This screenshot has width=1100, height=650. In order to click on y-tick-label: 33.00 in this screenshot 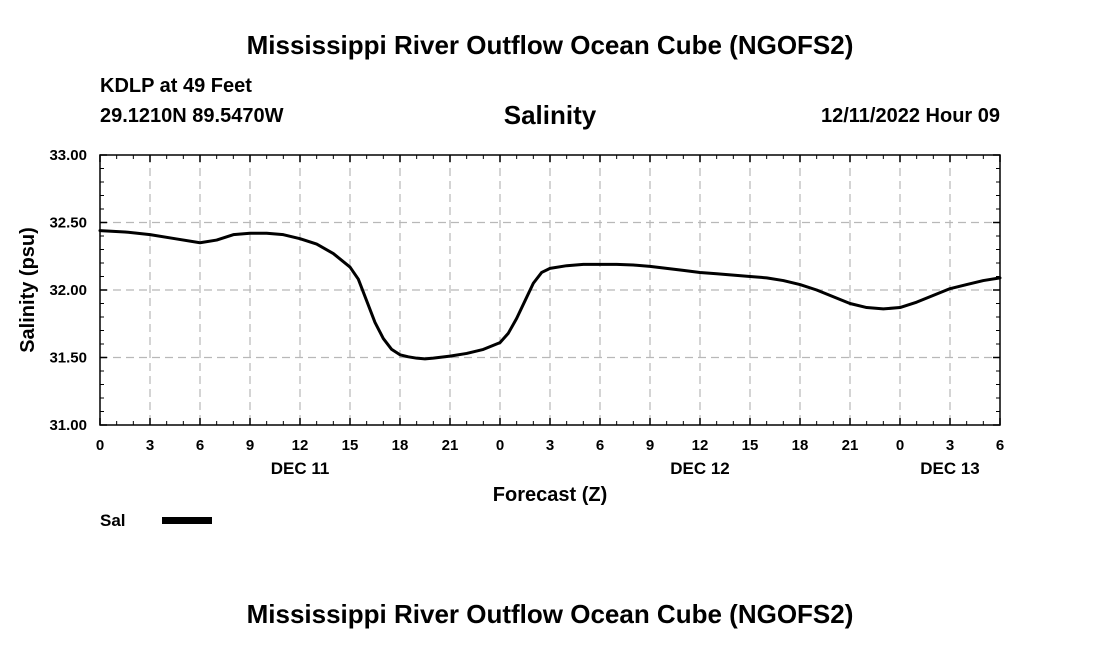, I will do `click(68, 155)`.